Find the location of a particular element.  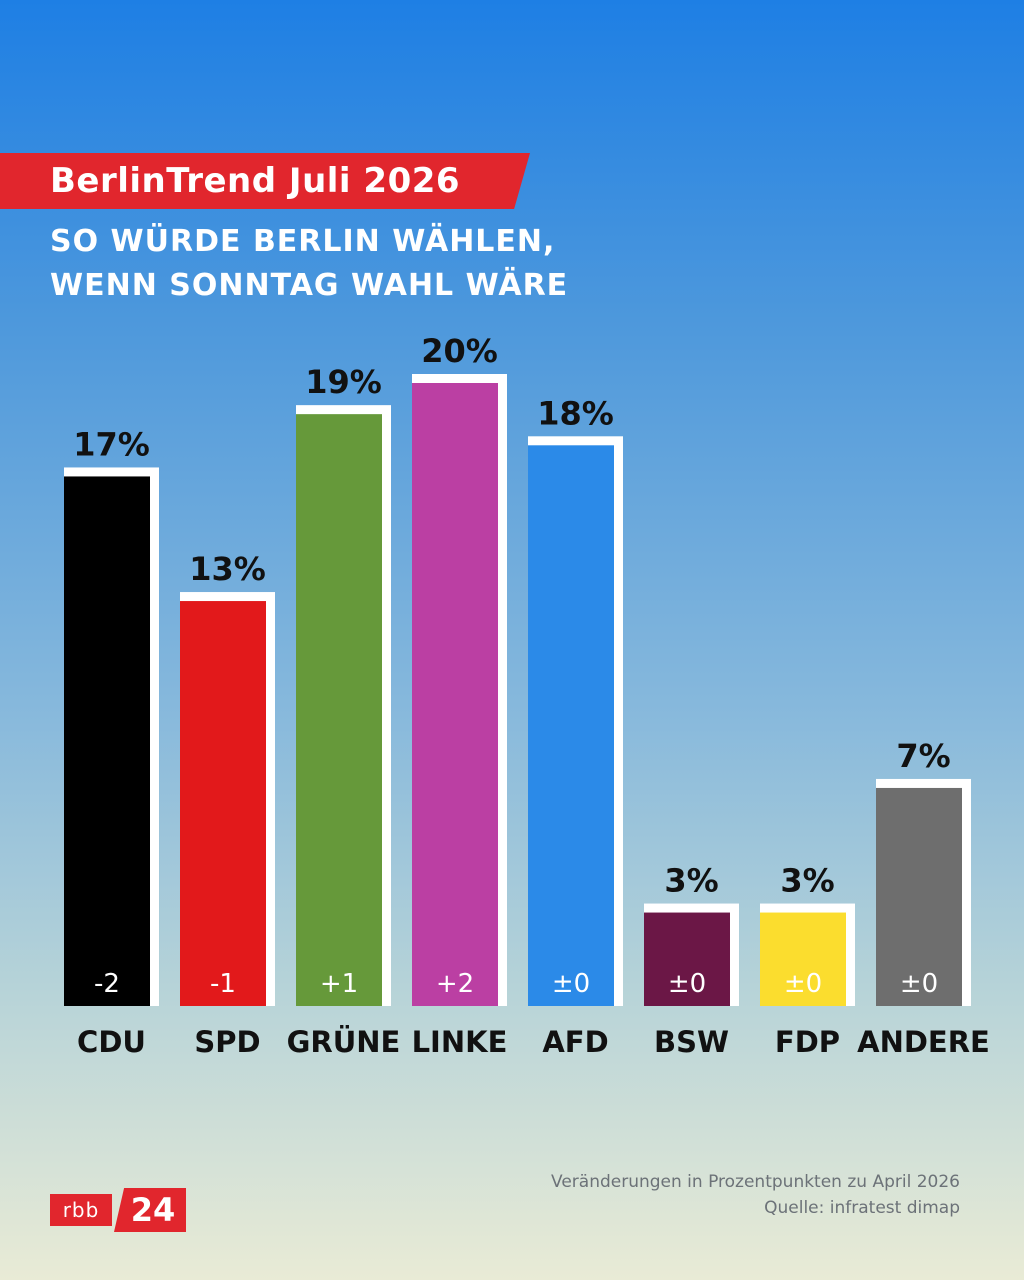

category-label-gruene: GRÜNE is located at coordinates (344, 1042).